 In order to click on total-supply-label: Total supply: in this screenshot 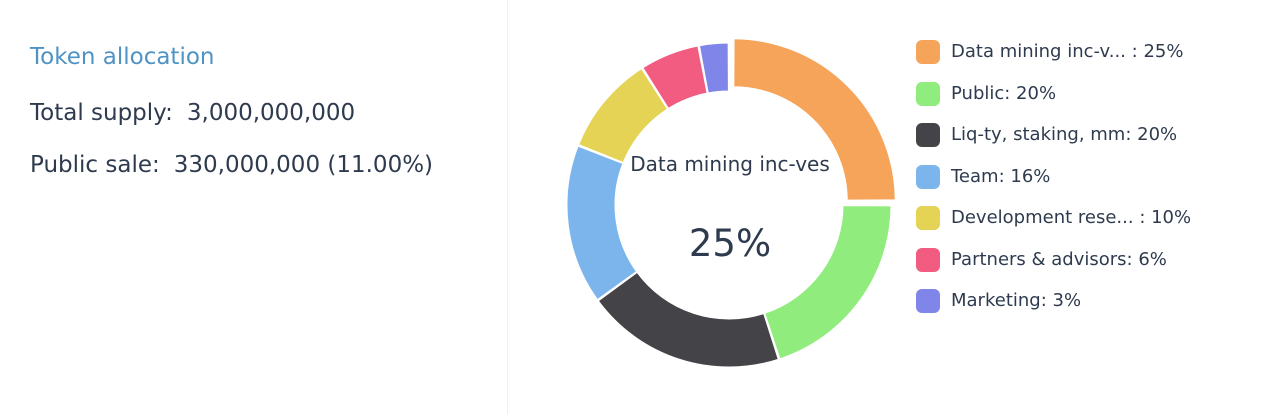, I will do `click(101, 113)`.